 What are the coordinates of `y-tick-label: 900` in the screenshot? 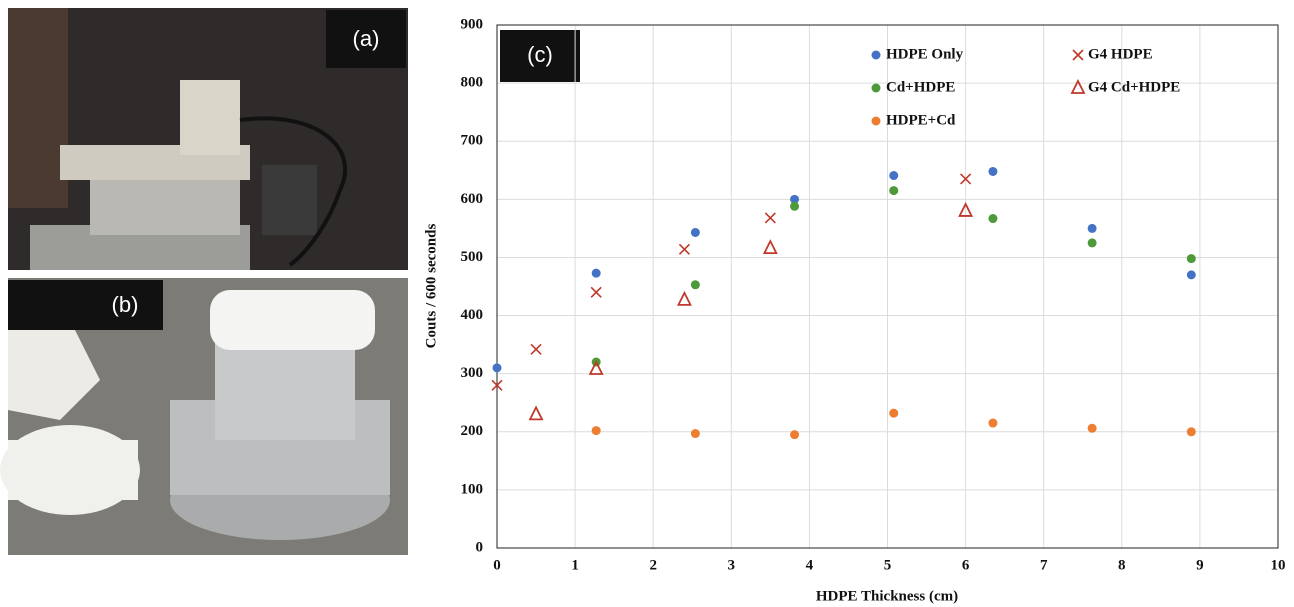 It's located at (472, 24).